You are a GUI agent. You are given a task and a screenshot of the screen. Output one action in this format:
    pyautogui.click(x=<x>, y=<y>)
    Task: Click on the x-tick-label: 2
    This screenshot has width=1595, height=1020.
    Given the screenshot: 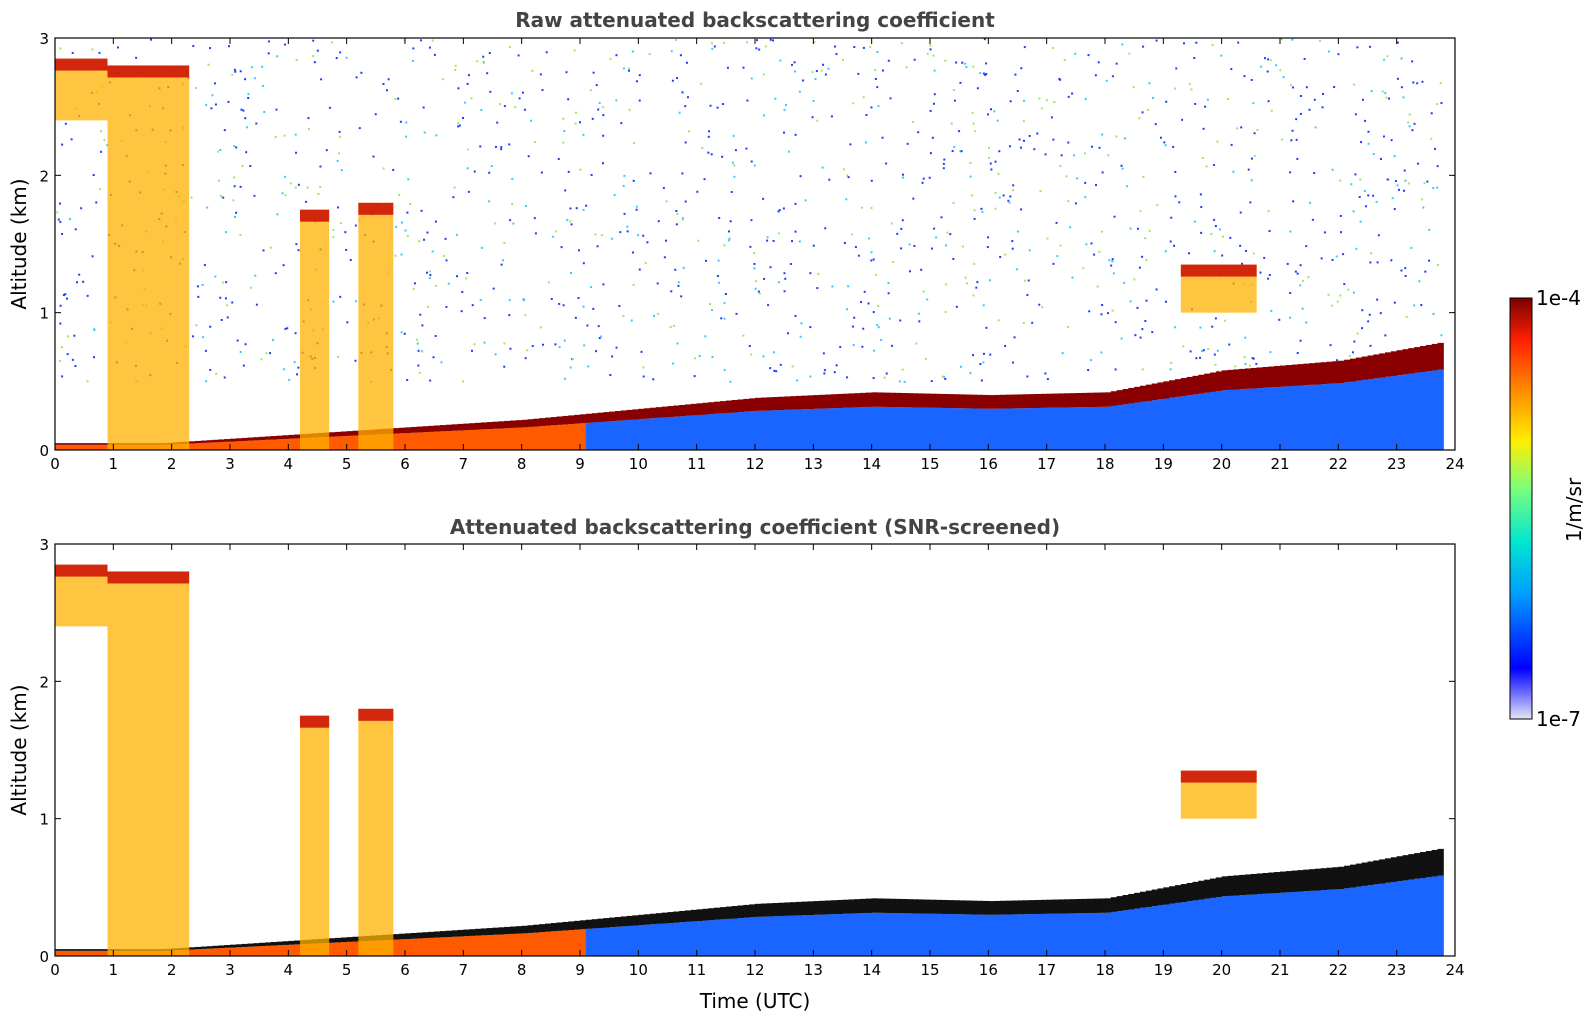 What is the action you would take?
    pyautogui.click(x=172, y=970)
    